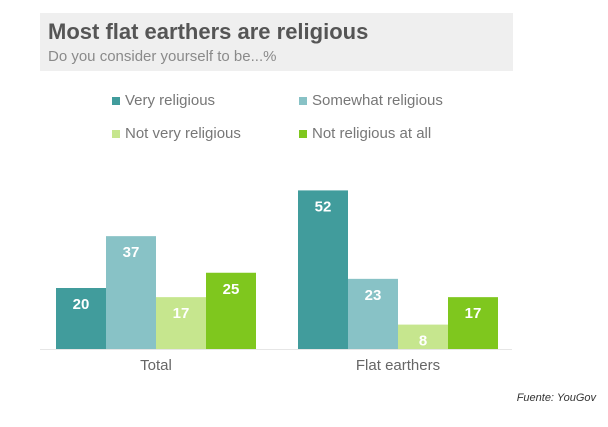 Image resolution: width=608 pixels, height=427 pixels. What do you see at coordinates (156, 365) in the screenshot?
I see `category-label-total: Total` at bounding box center [156, 365].